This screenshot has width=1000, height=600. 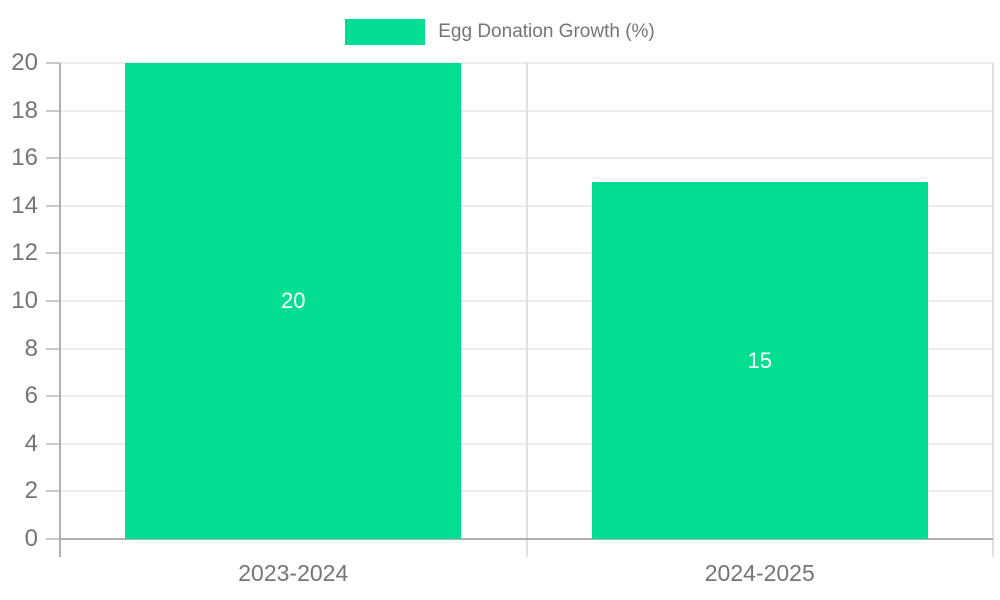 I want to click on bar-value-label: 15, so click(x=759, y=360).